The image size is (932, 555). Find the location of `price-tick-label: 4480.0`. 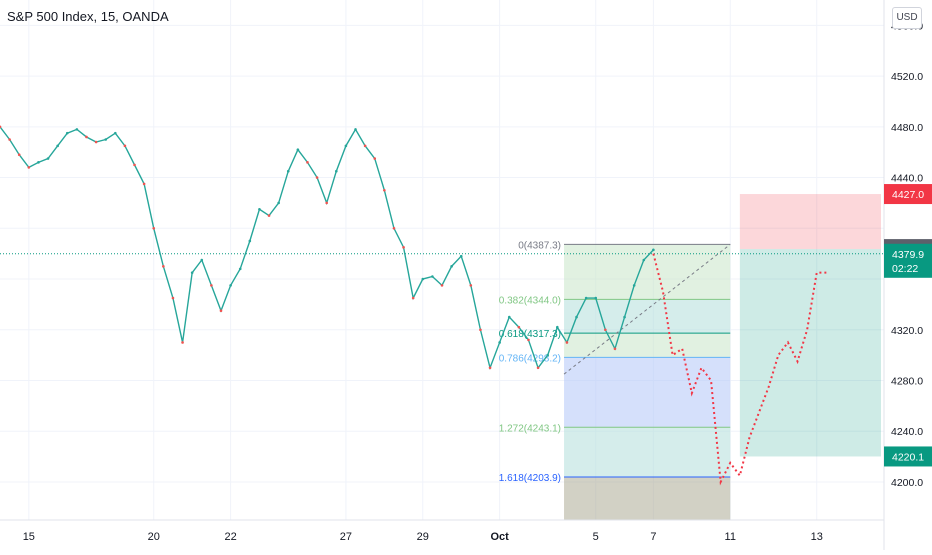

price-tick-label: 4480.0 is located at coordinates (907, 128).